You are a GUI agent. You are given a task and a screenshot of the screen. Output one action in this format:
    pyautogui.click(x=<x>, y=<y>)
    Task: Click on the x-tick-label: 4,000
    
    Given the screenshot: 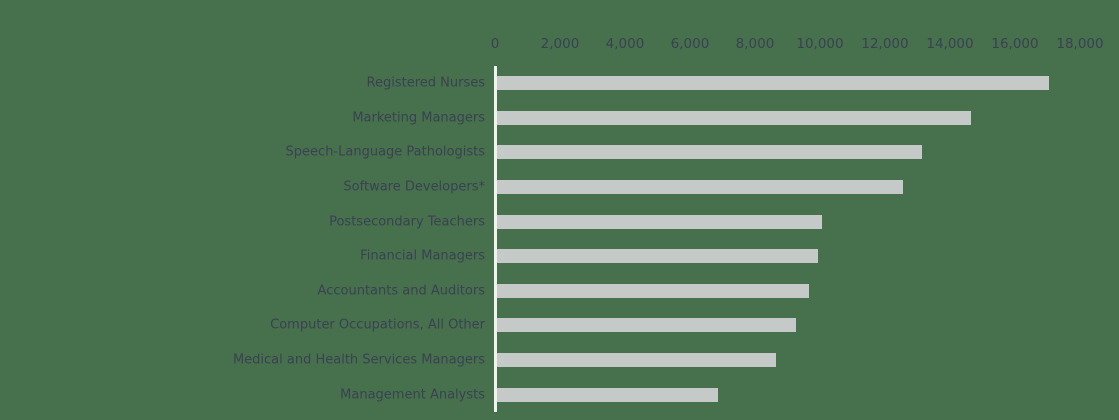 What is the action you would take?
    pyautogui.click(x=625, y=44)
    